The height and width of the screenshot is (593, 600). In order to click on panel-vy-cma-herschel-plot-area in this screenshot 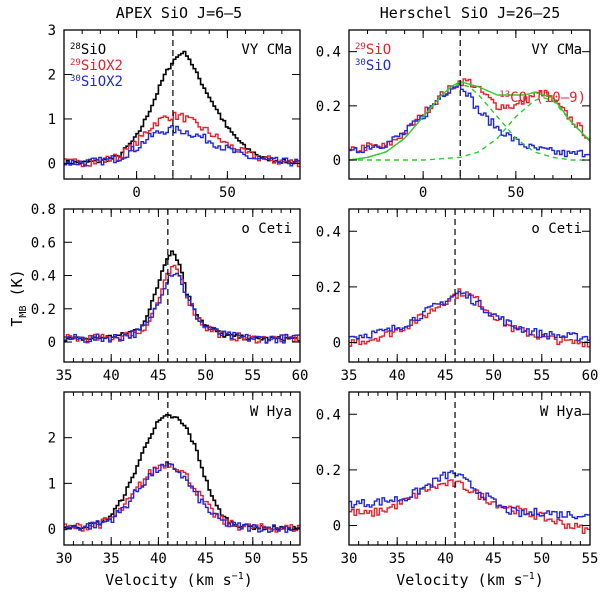, I will do `click(469, 119)`.